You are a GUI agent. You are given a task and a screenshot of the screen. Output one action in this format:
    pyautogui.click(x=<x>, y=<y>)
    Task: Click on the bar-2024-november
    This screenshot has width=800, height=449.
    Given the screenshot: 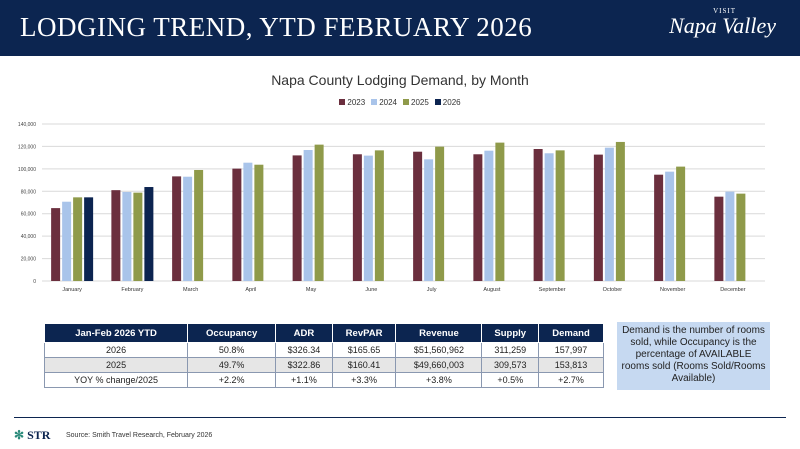 What is the action you would take?
    pyautogui.click(x=670, y=226)
    